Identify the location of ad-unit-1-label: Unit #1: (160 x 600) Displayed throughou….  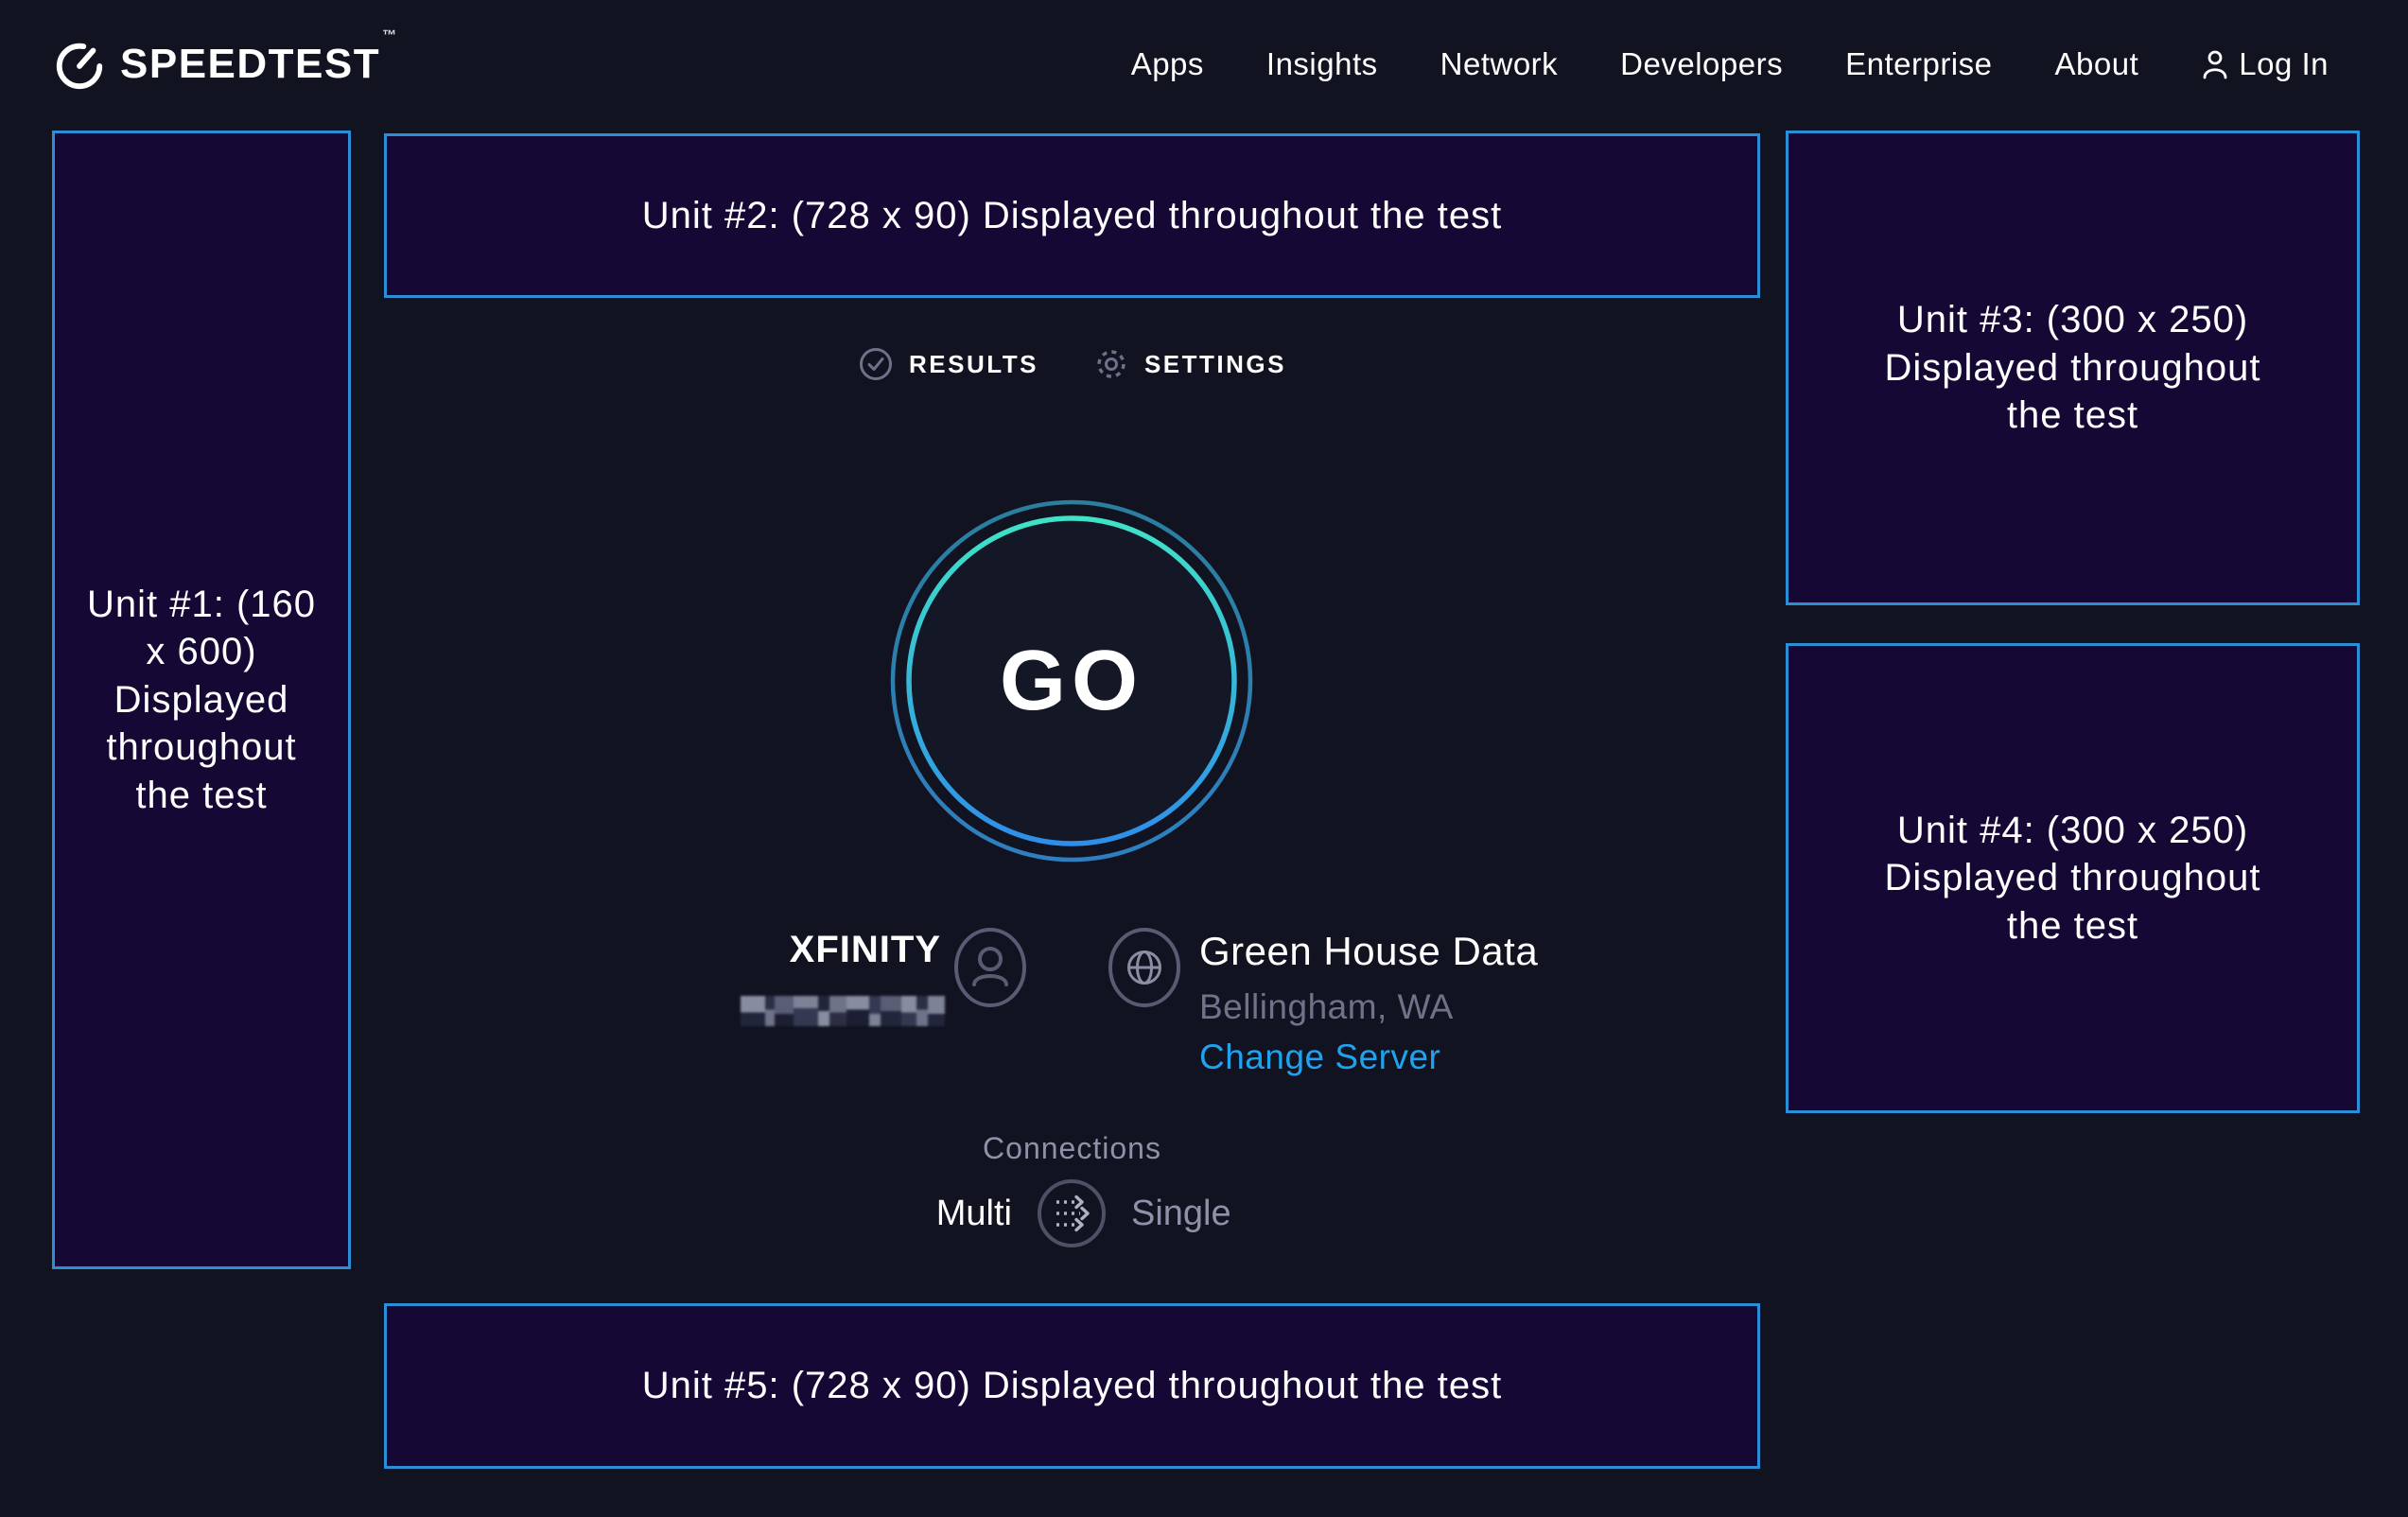
(202, 700).